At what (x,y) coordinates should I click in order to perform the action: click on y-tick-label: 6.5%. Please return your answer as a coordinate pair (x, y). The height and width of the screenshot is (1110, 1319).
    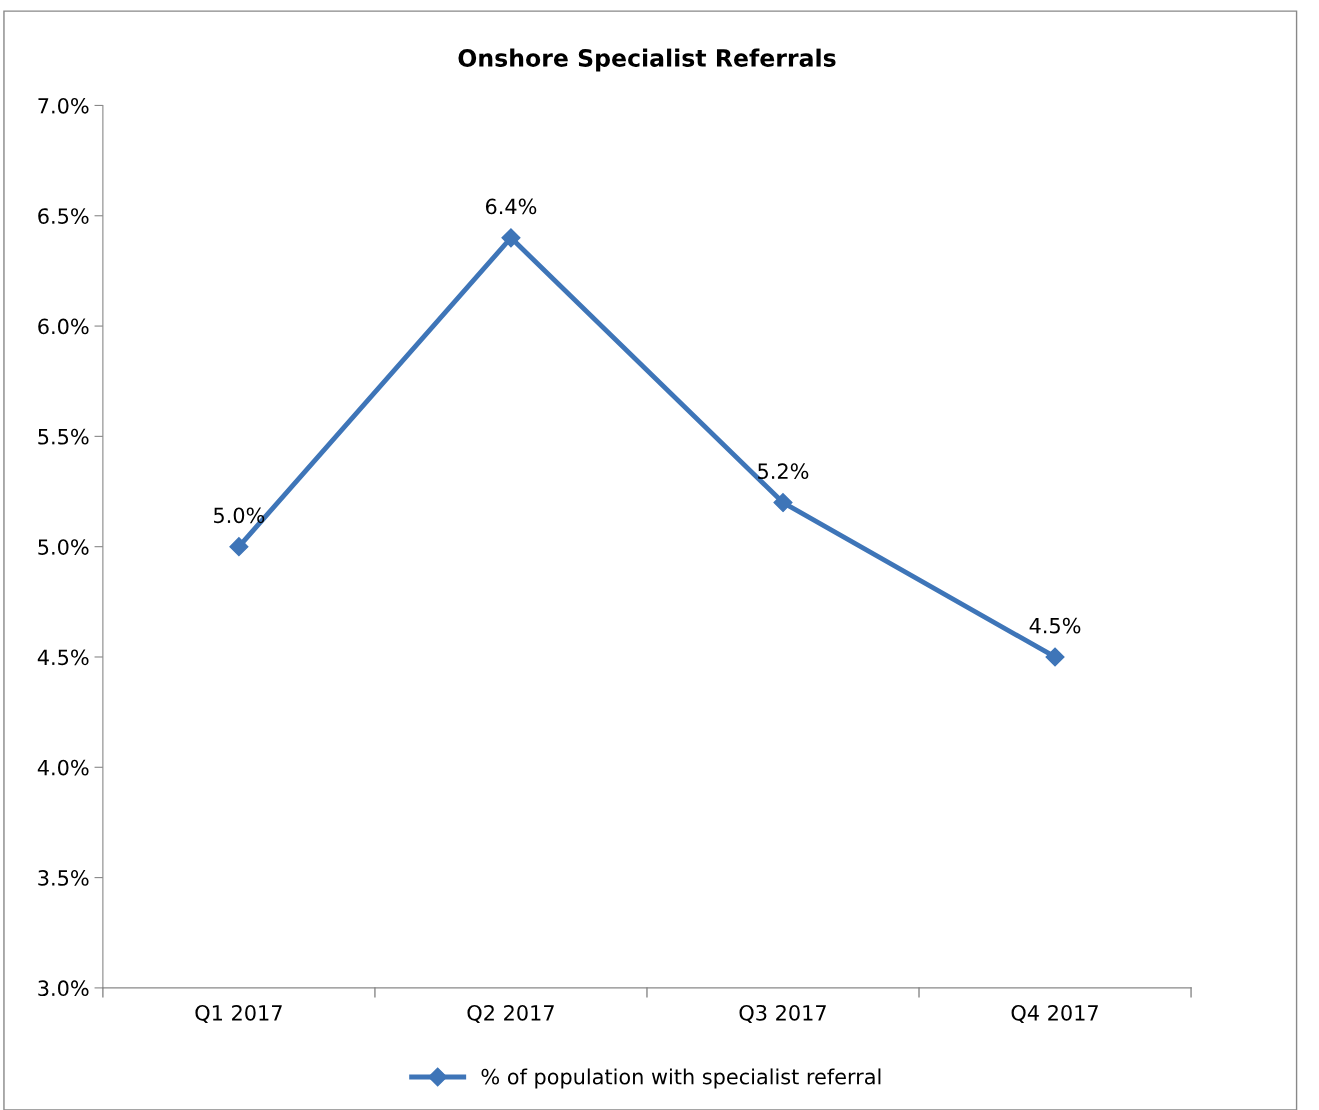
    Looking at the image, I should click on (63, 216).